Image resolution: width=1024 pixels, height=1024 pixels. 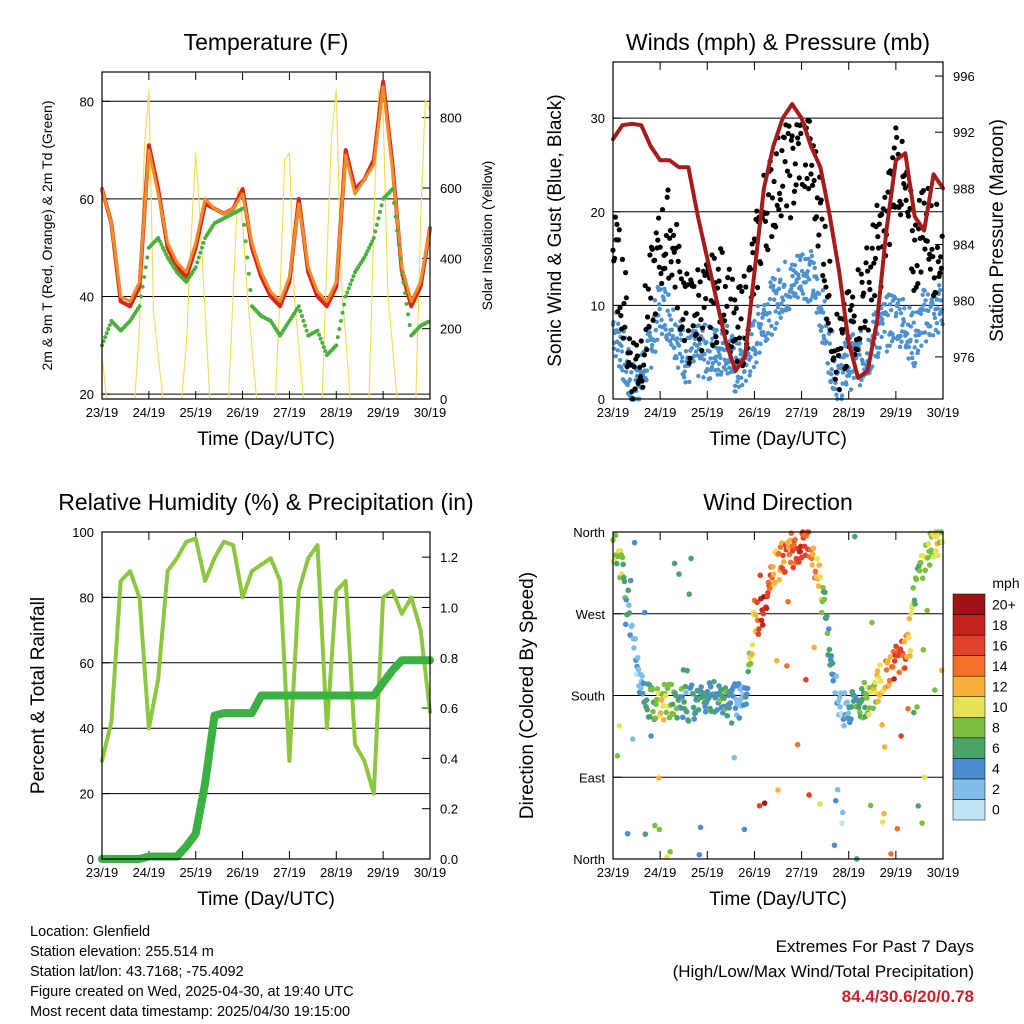 What do you see at coordinates (289, 412) in the screenshot?
I see `x-tick-label: 27/19` at bounding box center [289, 412].